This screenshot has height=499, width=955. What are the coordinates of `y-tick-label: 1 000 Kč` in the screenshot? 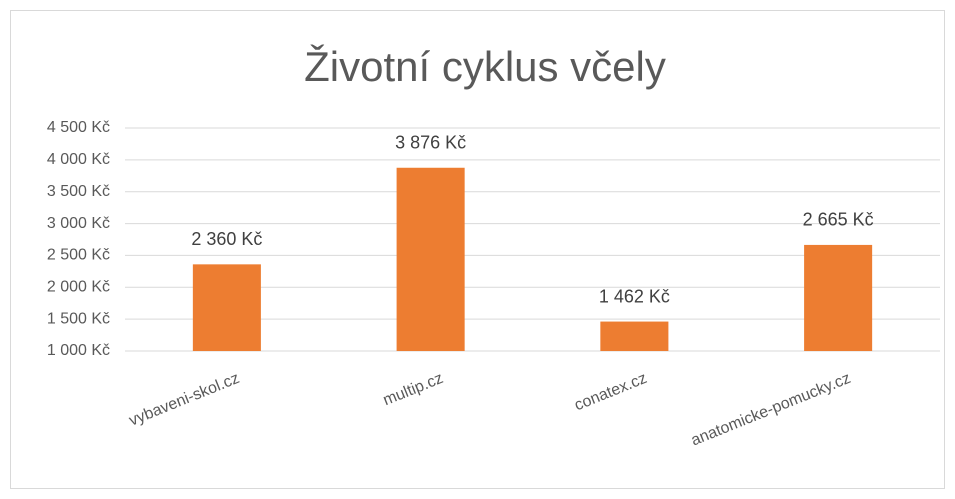 It's located at (78, 350).